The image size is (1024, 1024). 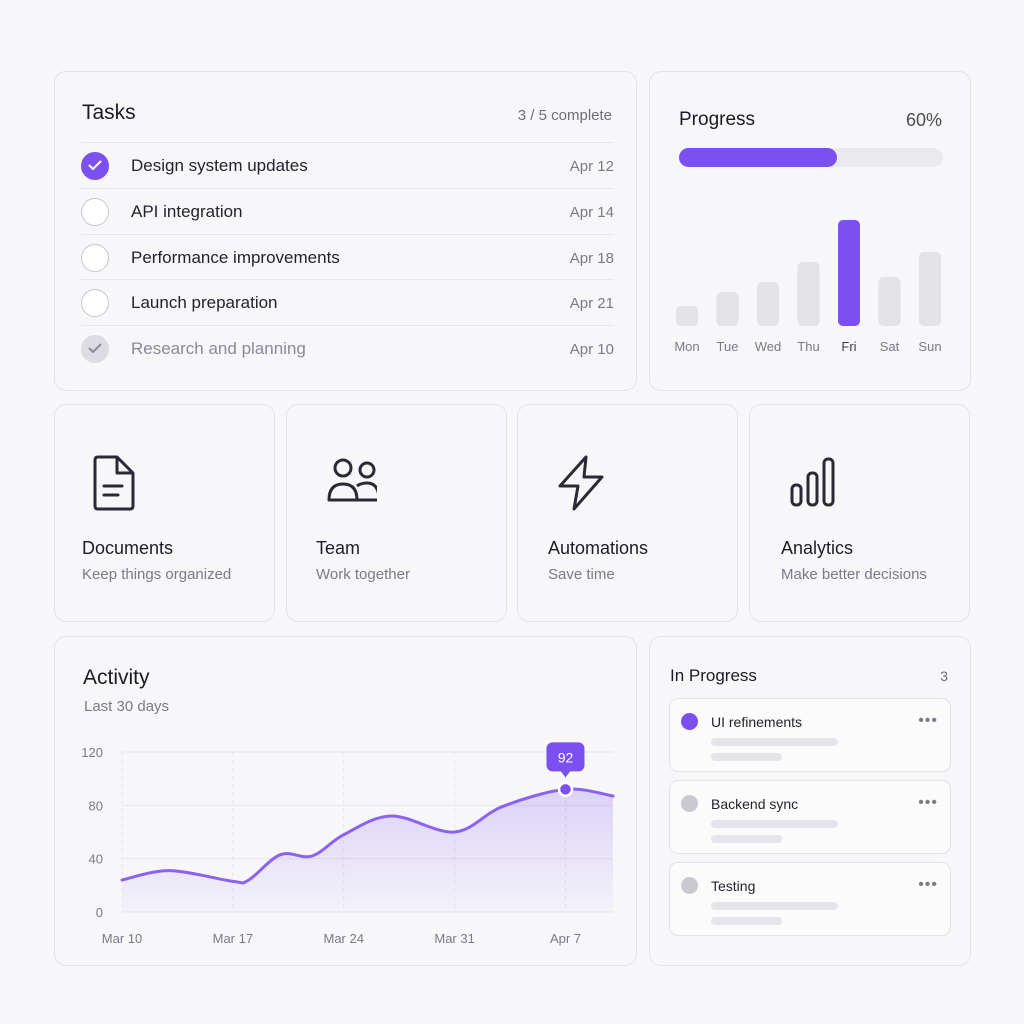 I want to click on task-row: Launch preparation Apr 21, so click(x=347, y=302).